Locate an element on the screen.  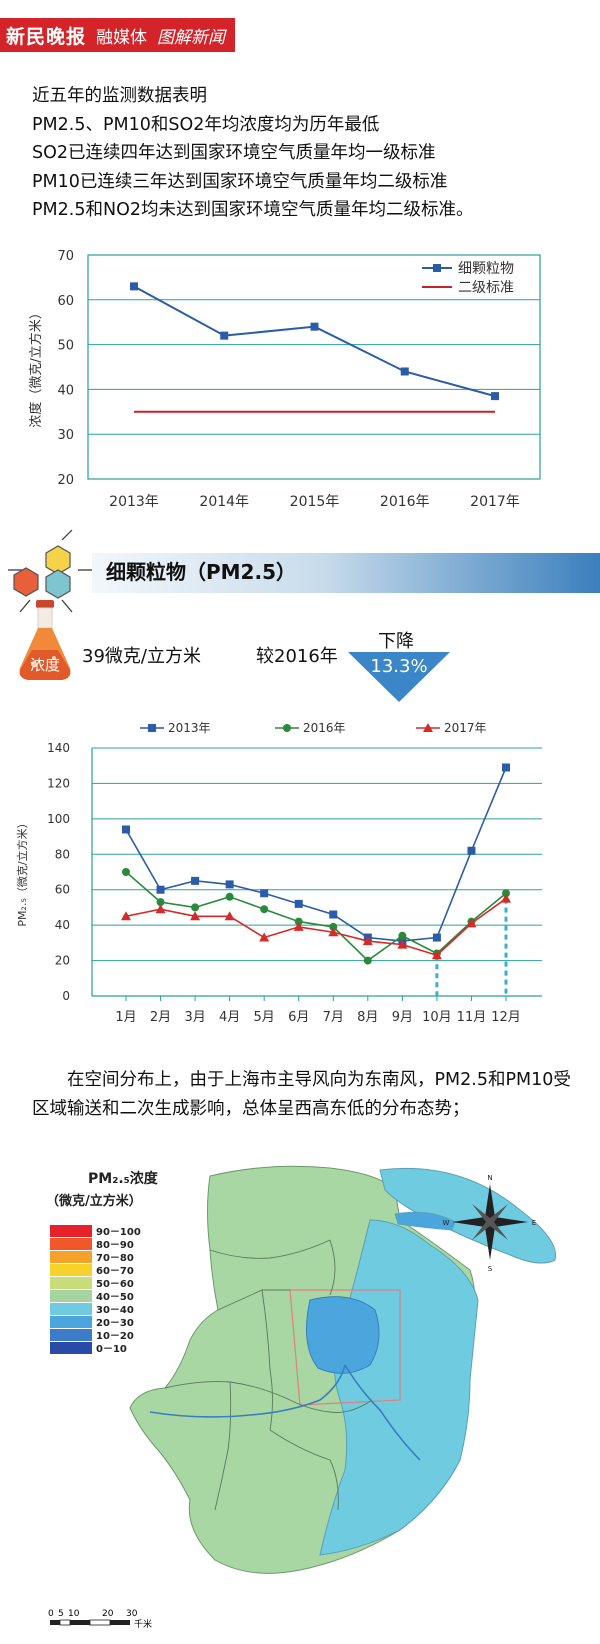
x-tick-label: 2015年 is located at coordinates (315, 502).